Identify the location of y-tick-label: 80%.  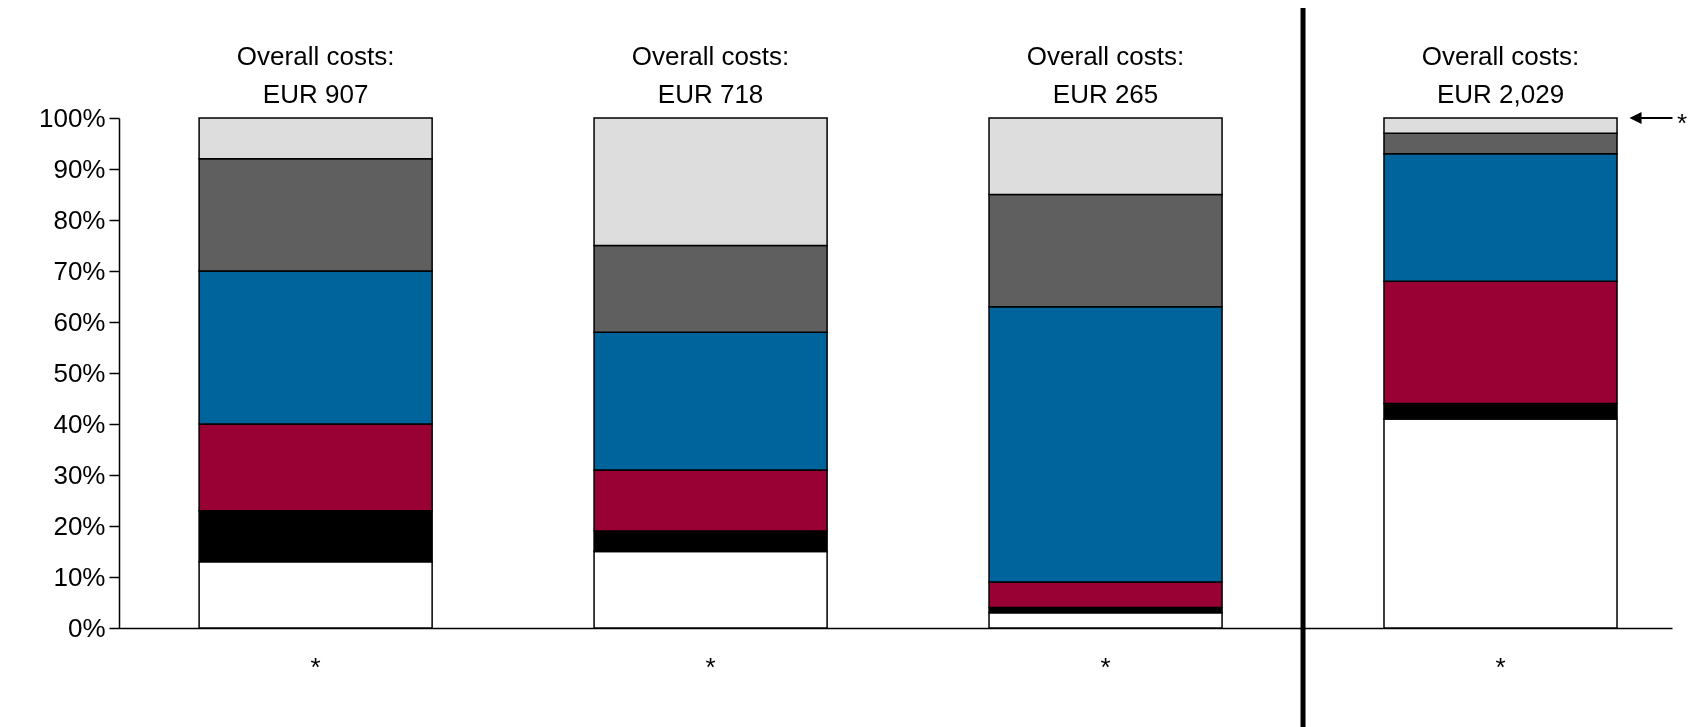
(79, 219).